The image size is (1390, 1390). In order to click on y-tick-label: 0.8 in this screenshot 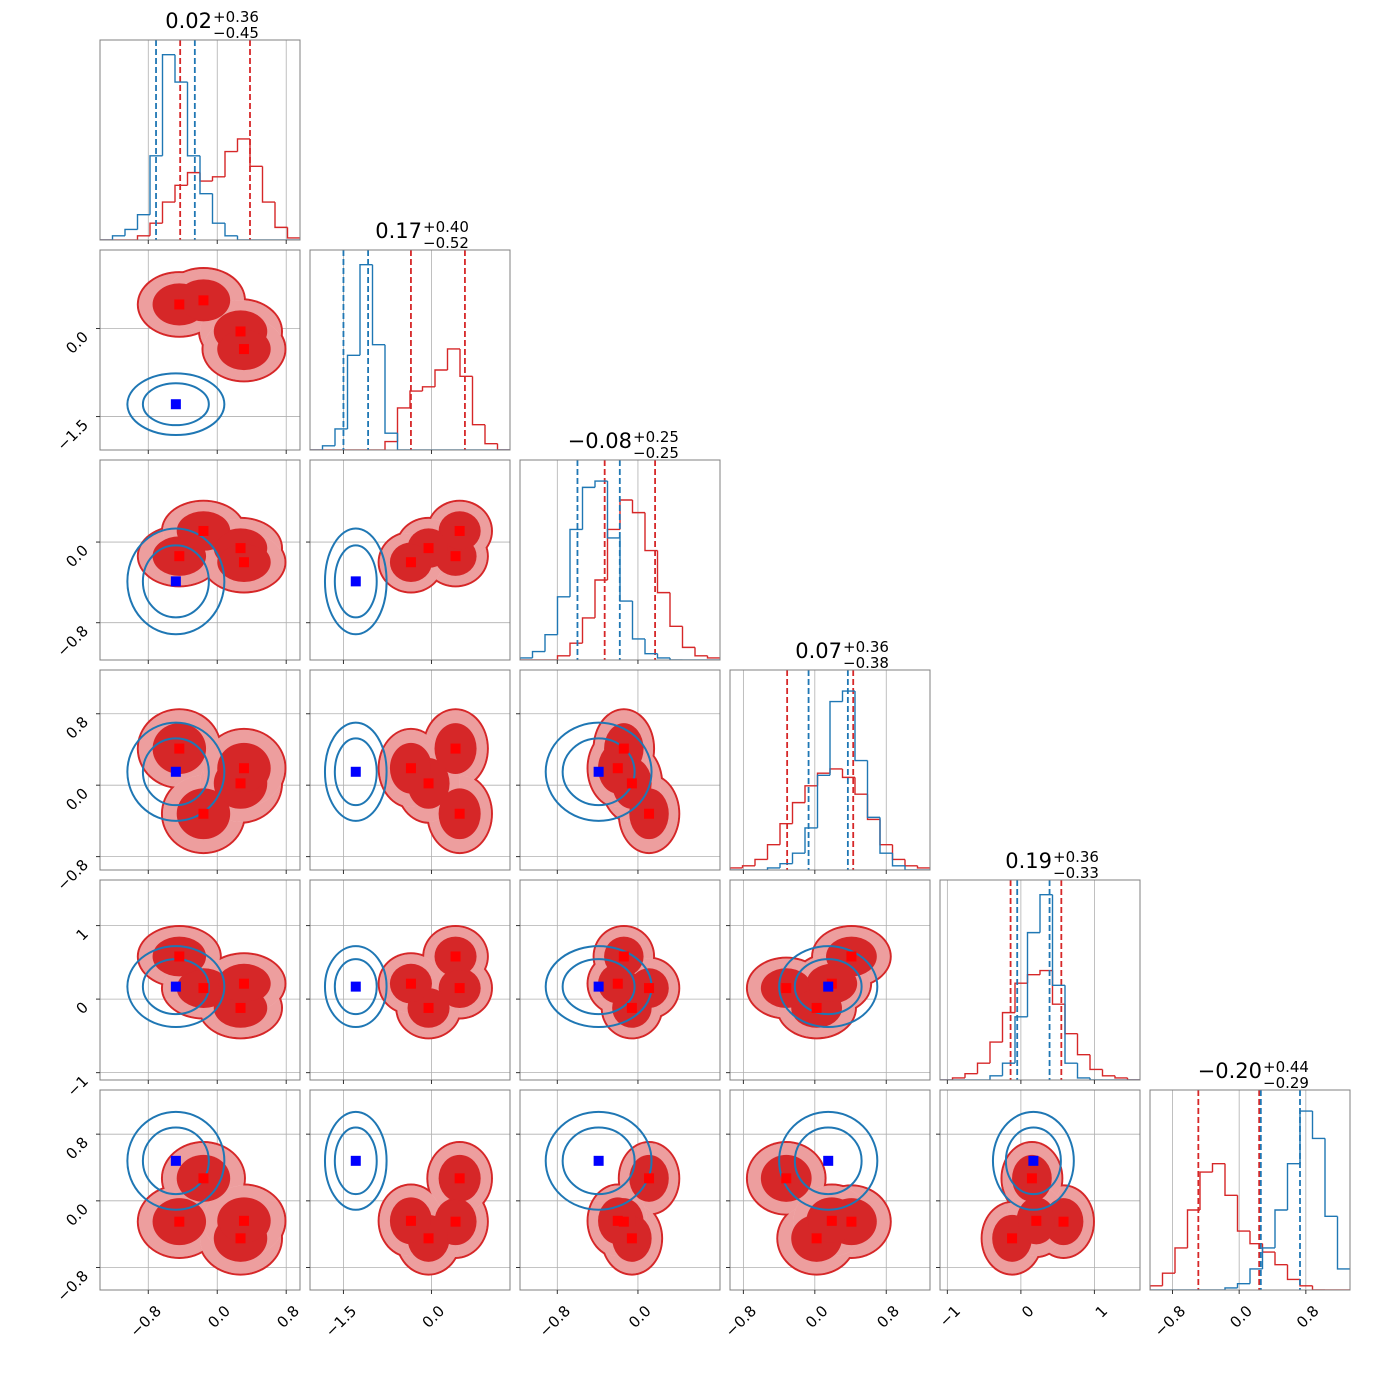, I will do `click(77, 1148)`.